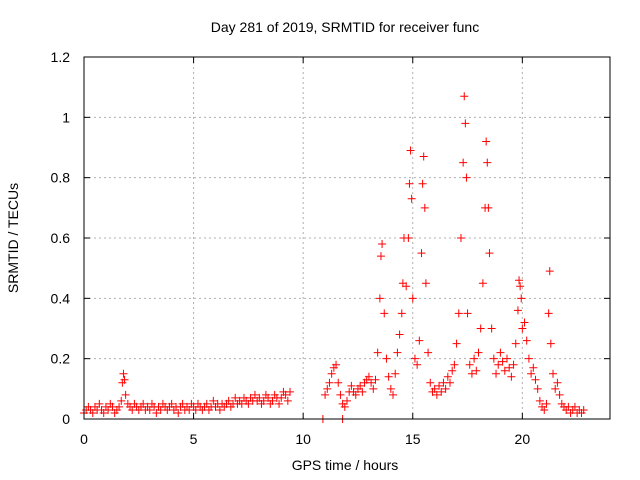 Image resolution: width=640 pixels, height=480 pixels. I want to click on x-tick-label: 10, so click(303, 439).